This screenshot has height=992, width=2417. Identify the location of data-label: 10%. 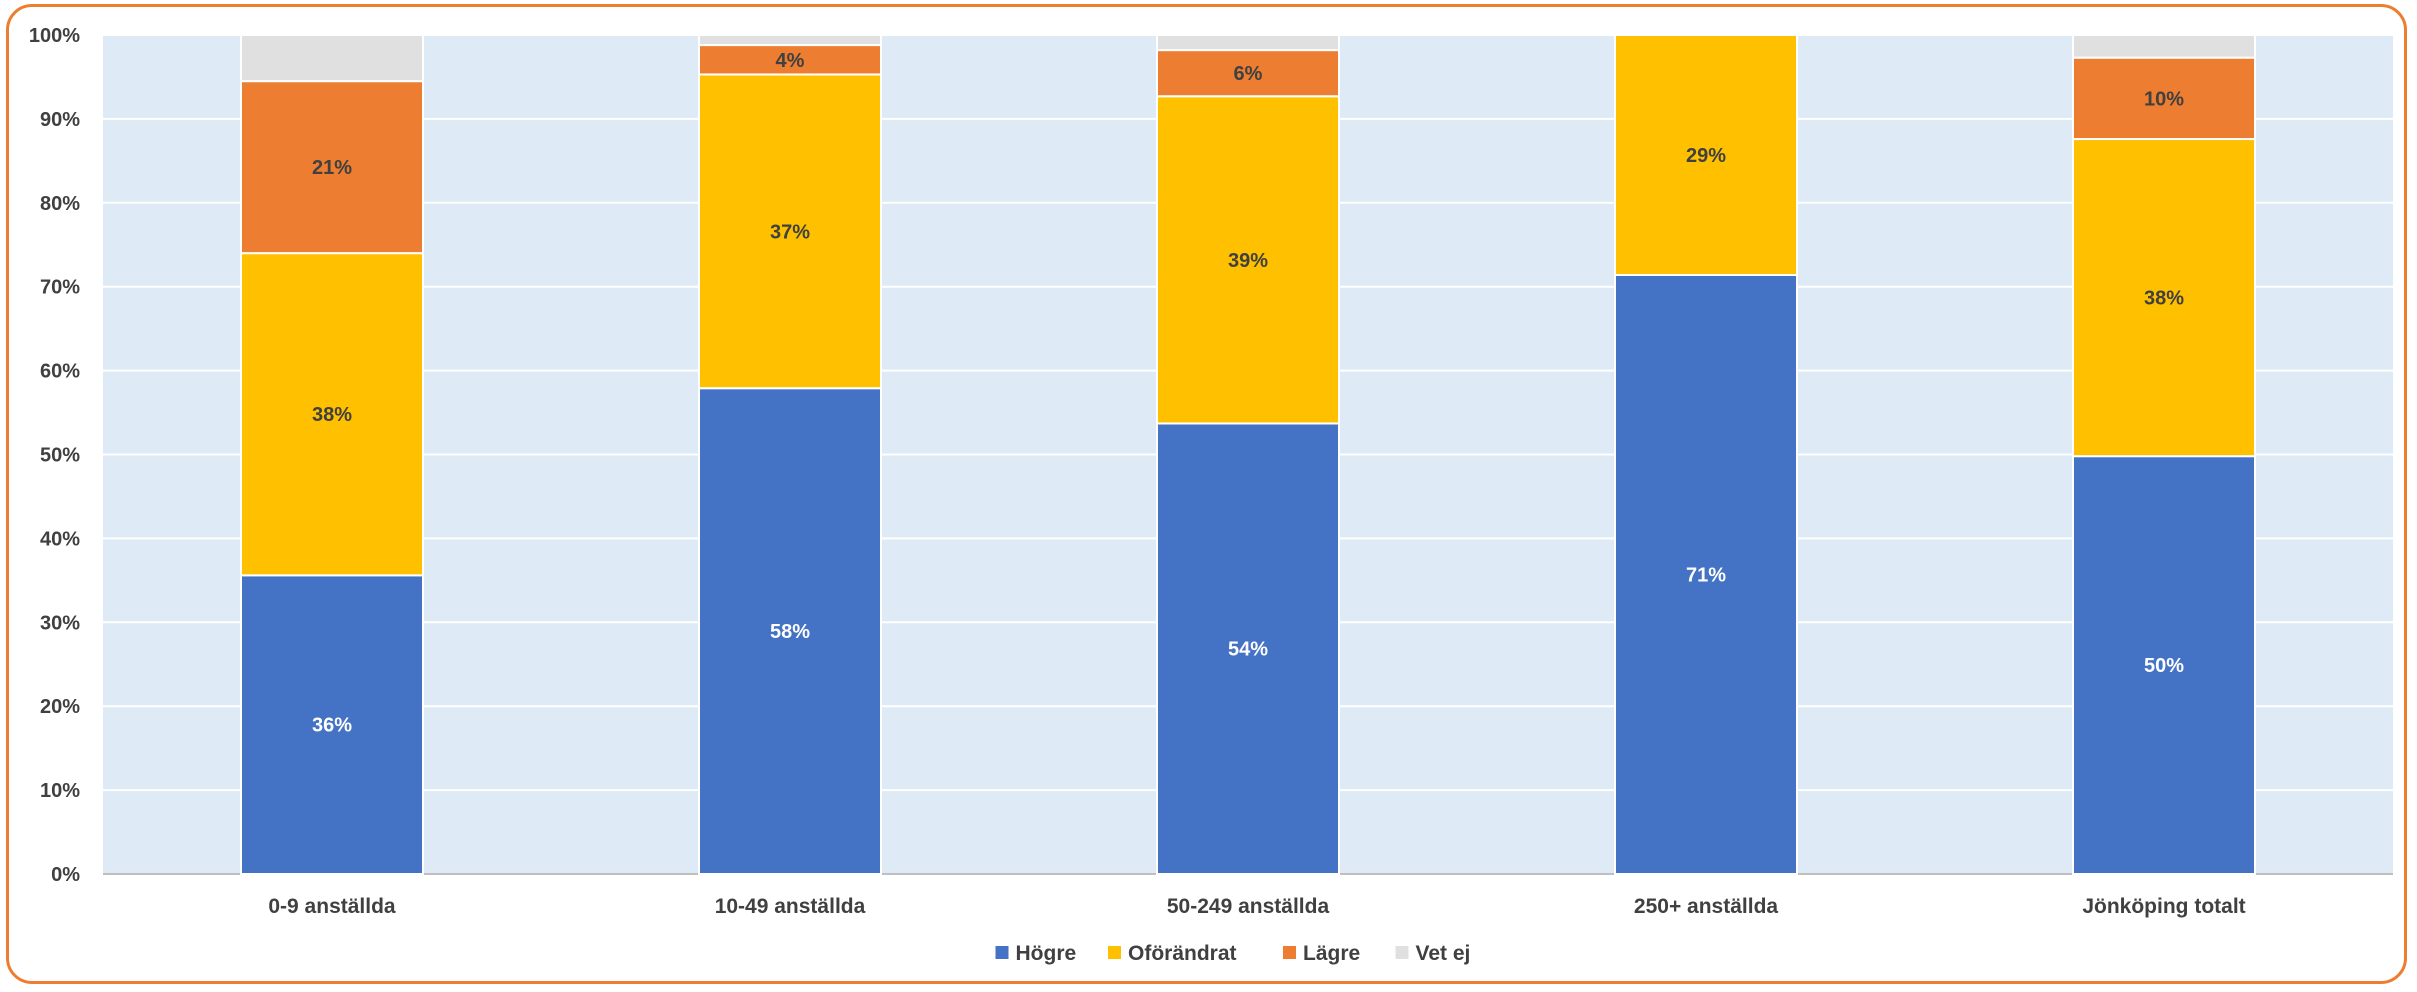
(2164, 99).